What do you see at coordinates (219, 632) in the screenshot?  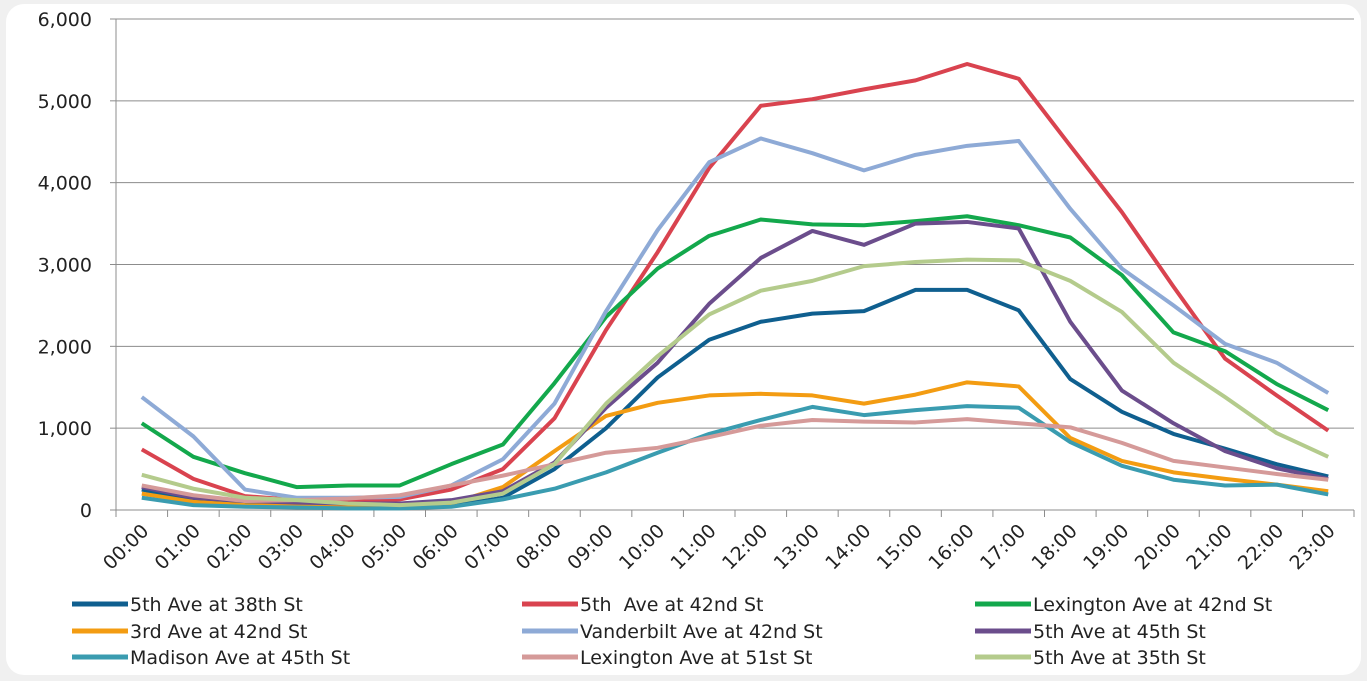 I see `legend-label: 3rd Ave at 42nd St` at bounding box center [219, 632].